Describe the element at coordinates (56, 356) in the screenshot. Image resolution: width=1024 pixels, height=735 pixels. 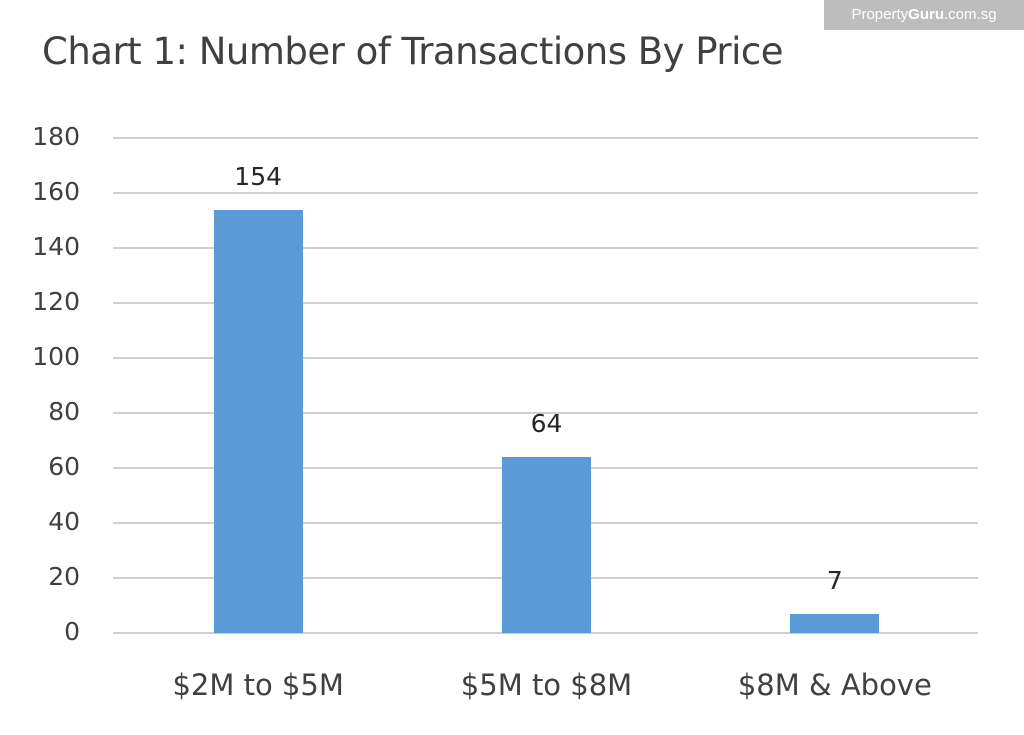
I see `y-tick-label: 100` at that location.